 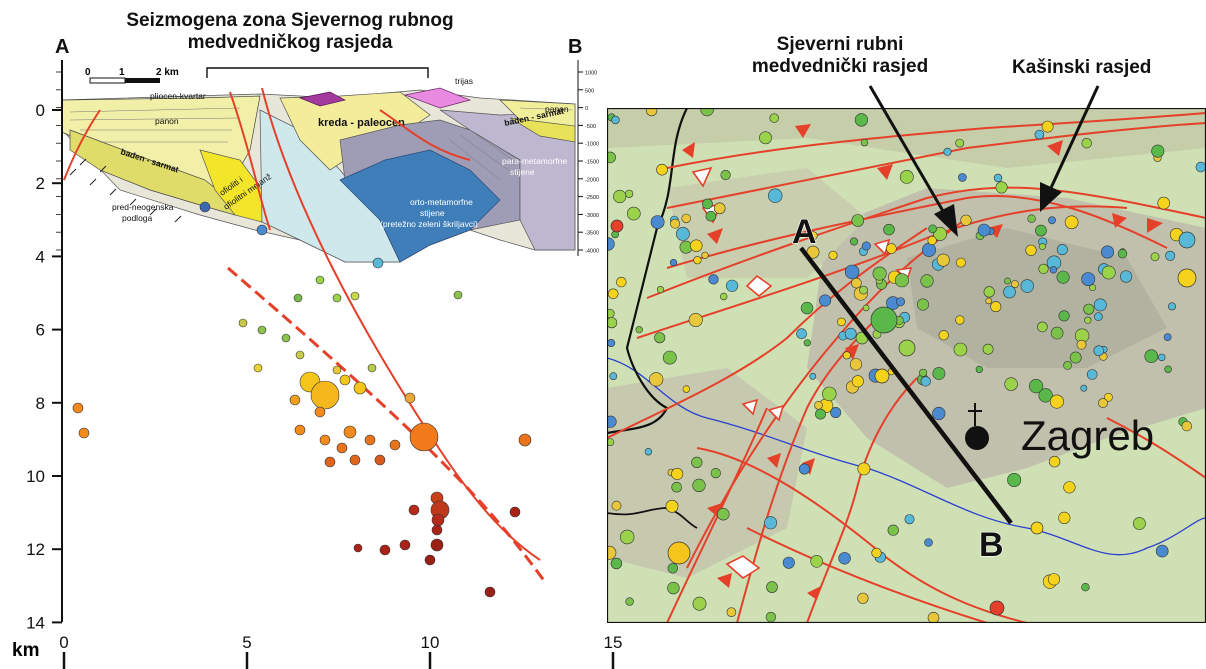 What do you see at coordinates (35, 549) in the screenshot?
I see `depth-tick-label: 12` at bounding box center [35, 549].